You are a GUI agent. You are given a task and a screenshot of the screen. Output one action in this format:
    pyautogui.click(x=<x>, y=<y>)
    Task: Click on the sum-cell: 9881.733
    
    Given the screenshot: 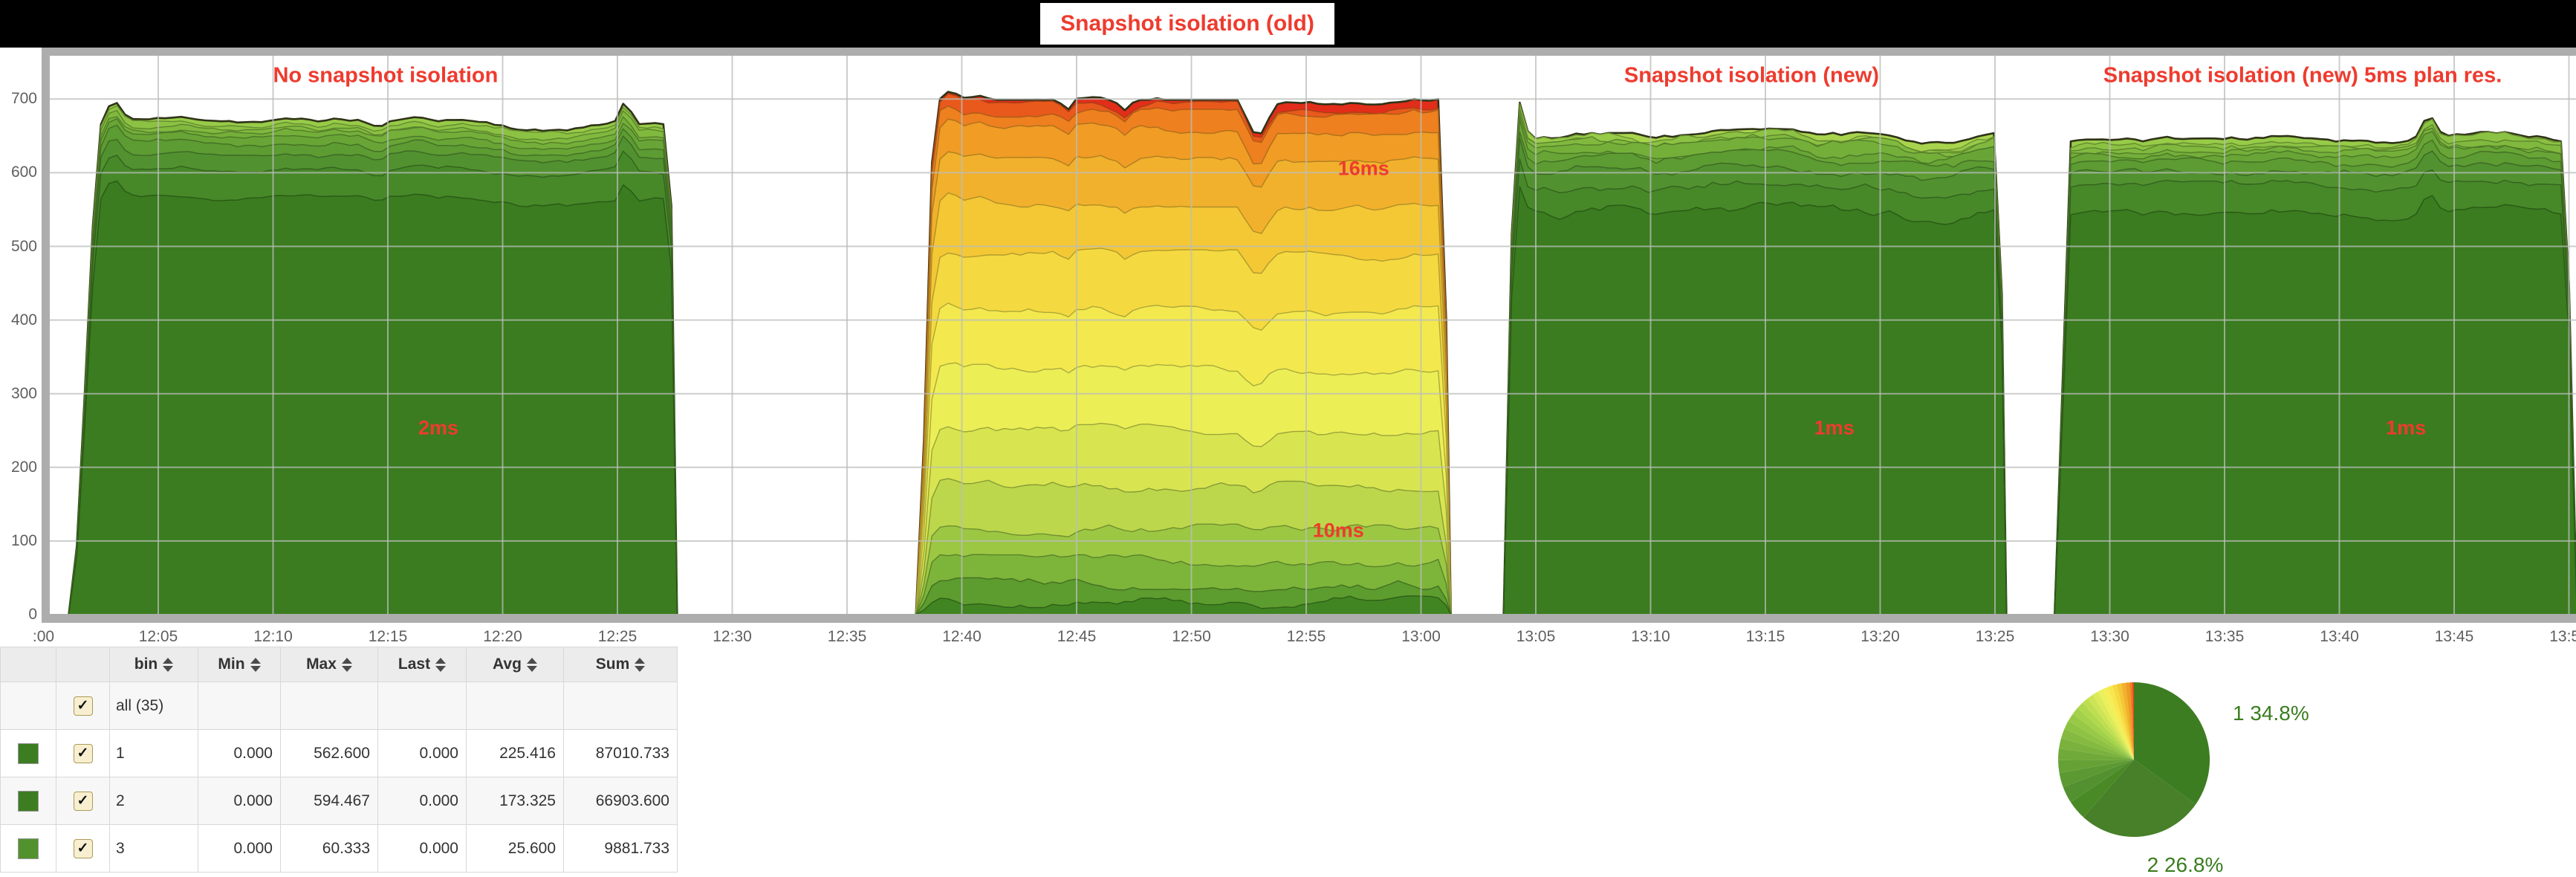 What is the action you would take?
    pyautogui.click(x=620, y=848)
    